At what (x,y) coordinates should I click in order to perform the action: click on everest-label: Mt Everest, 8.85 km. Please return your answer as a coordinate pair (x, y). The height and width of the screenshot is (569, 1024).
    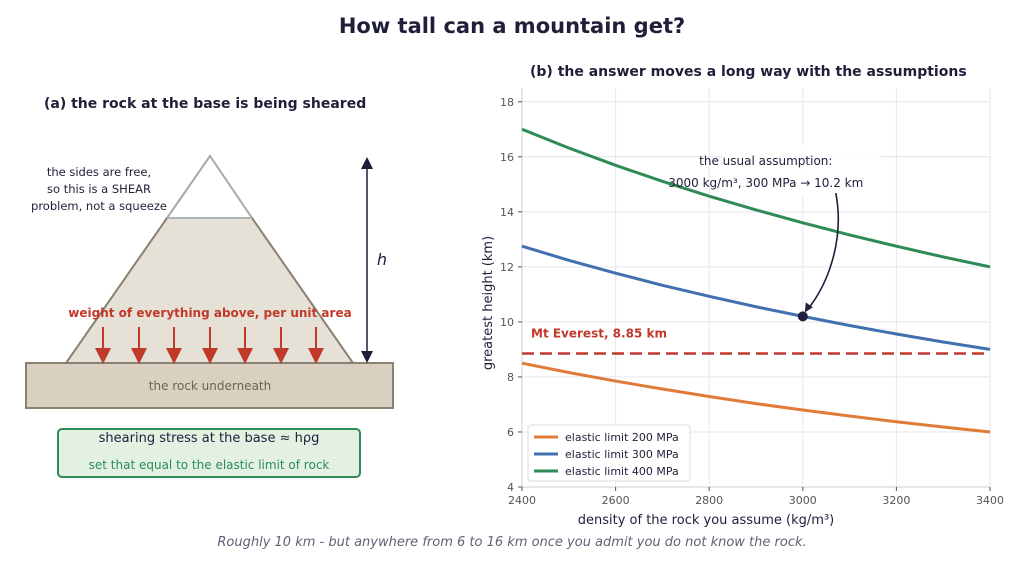
    Looking at the image, I should click on (599, 334).